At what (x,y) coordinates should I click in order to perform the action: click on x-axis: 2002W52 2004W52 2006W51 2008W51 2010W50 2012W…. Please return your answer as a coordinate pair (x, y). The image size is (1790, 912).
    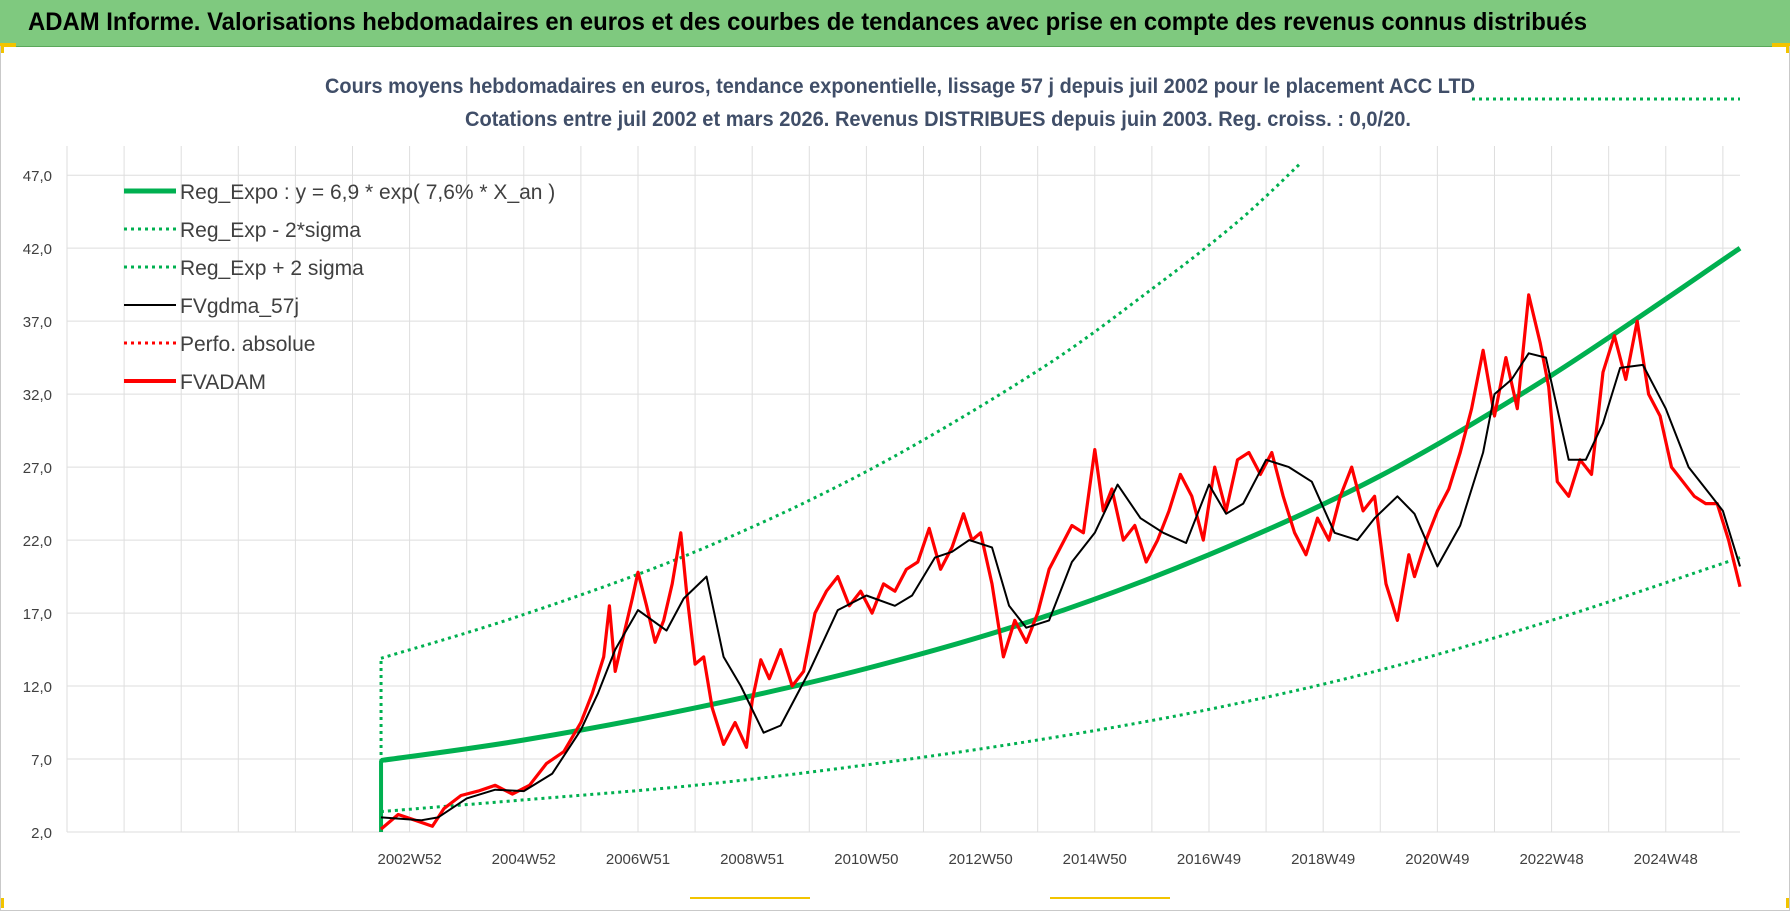
    Looking at the image, I should click on (1037, 859).